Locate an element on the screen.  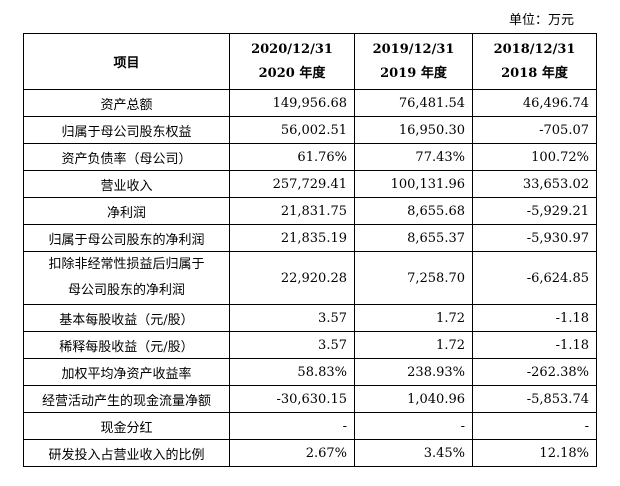
header-col-2020: 2020/12/31 2020 年度 is located at coordinates (292, 61).